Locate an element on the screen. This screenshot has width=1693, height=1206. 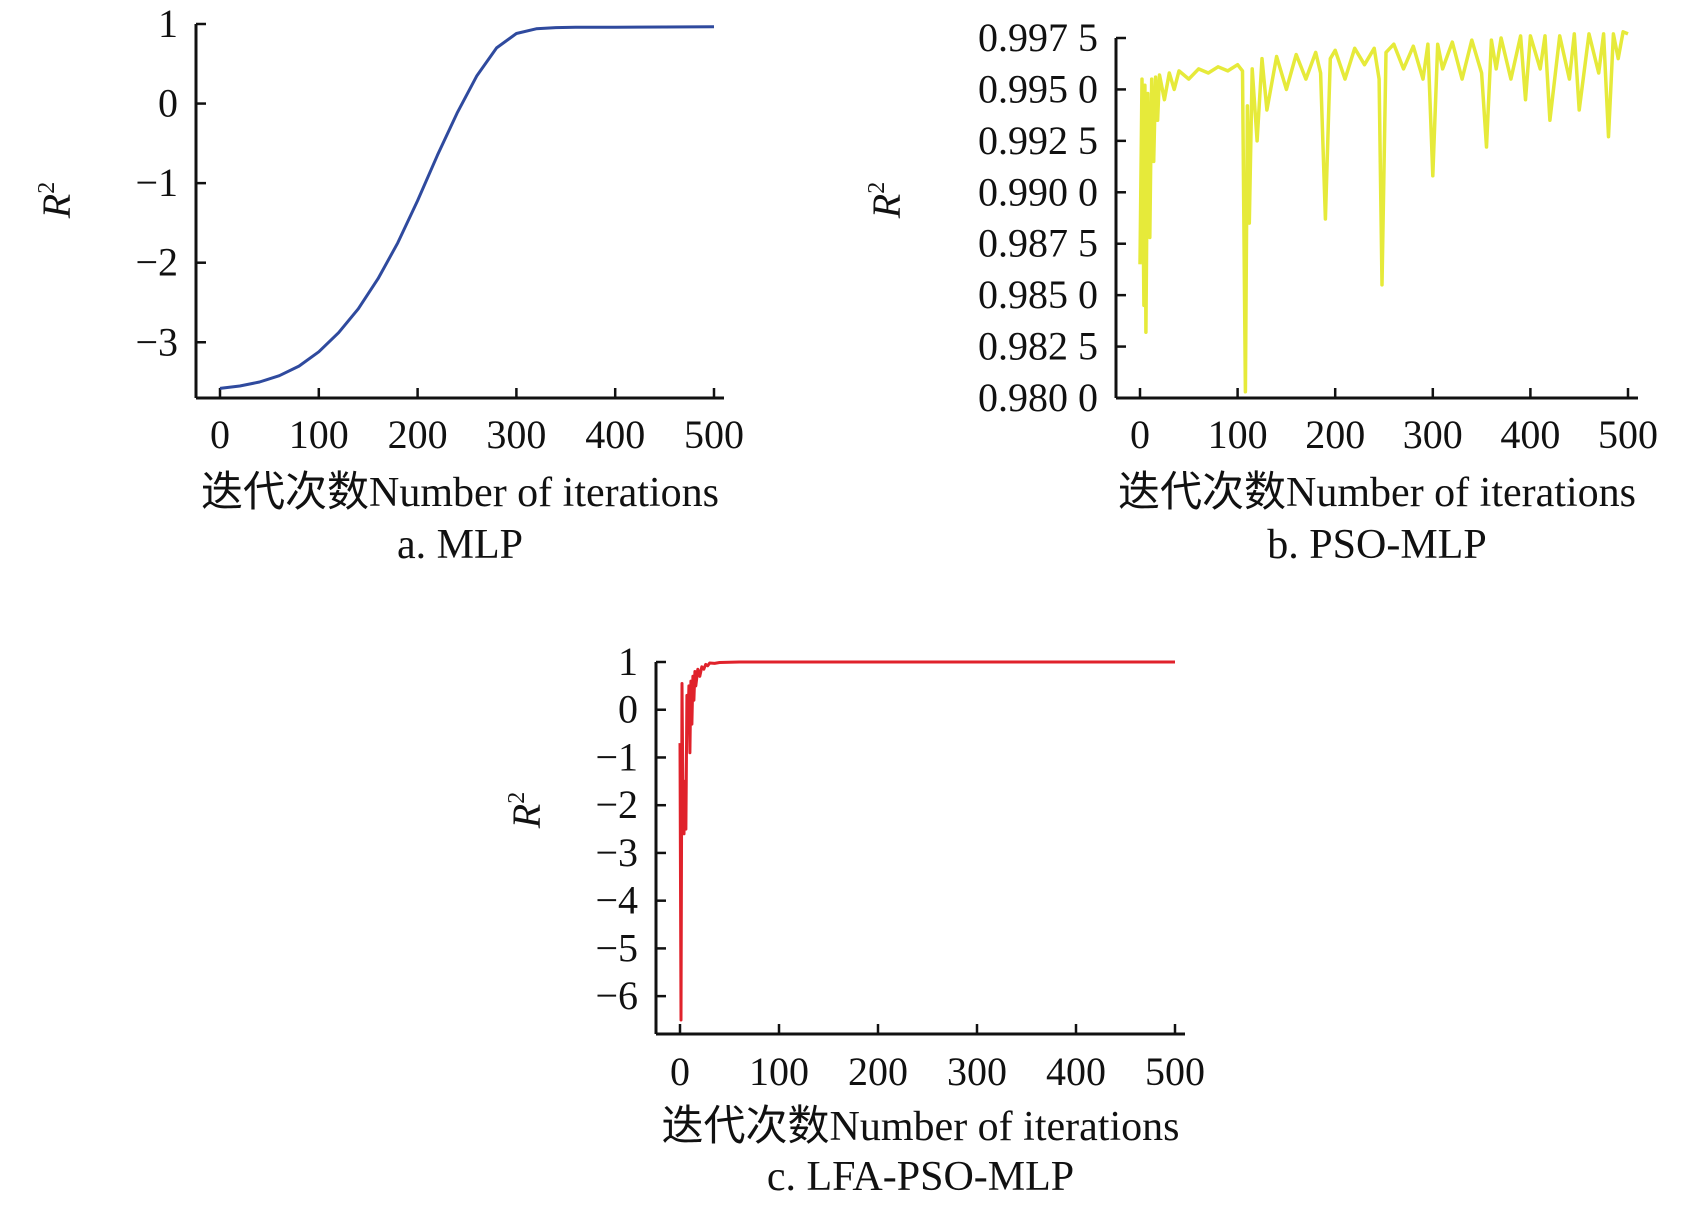
y-tick-label: 0.992 5 is located at coordinates (1038, 140).